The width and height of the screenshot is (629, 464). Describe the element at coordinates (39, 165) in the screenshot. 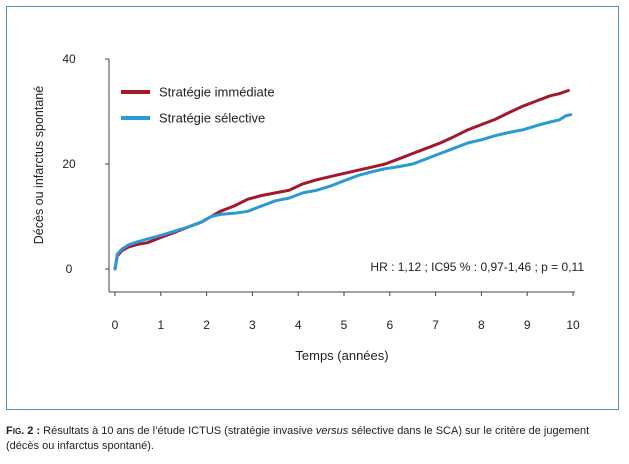

I see `y-axis-label: Décès ou infarctus spontané` at that location.